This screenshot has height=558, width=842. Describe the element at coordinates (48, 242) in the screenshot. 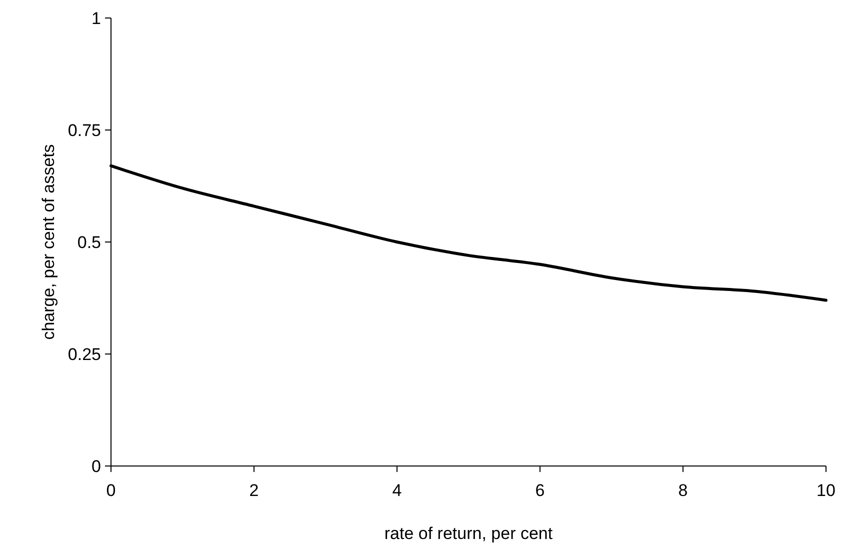

I see `y-axis-title: charge, per cent of assets` at that location.